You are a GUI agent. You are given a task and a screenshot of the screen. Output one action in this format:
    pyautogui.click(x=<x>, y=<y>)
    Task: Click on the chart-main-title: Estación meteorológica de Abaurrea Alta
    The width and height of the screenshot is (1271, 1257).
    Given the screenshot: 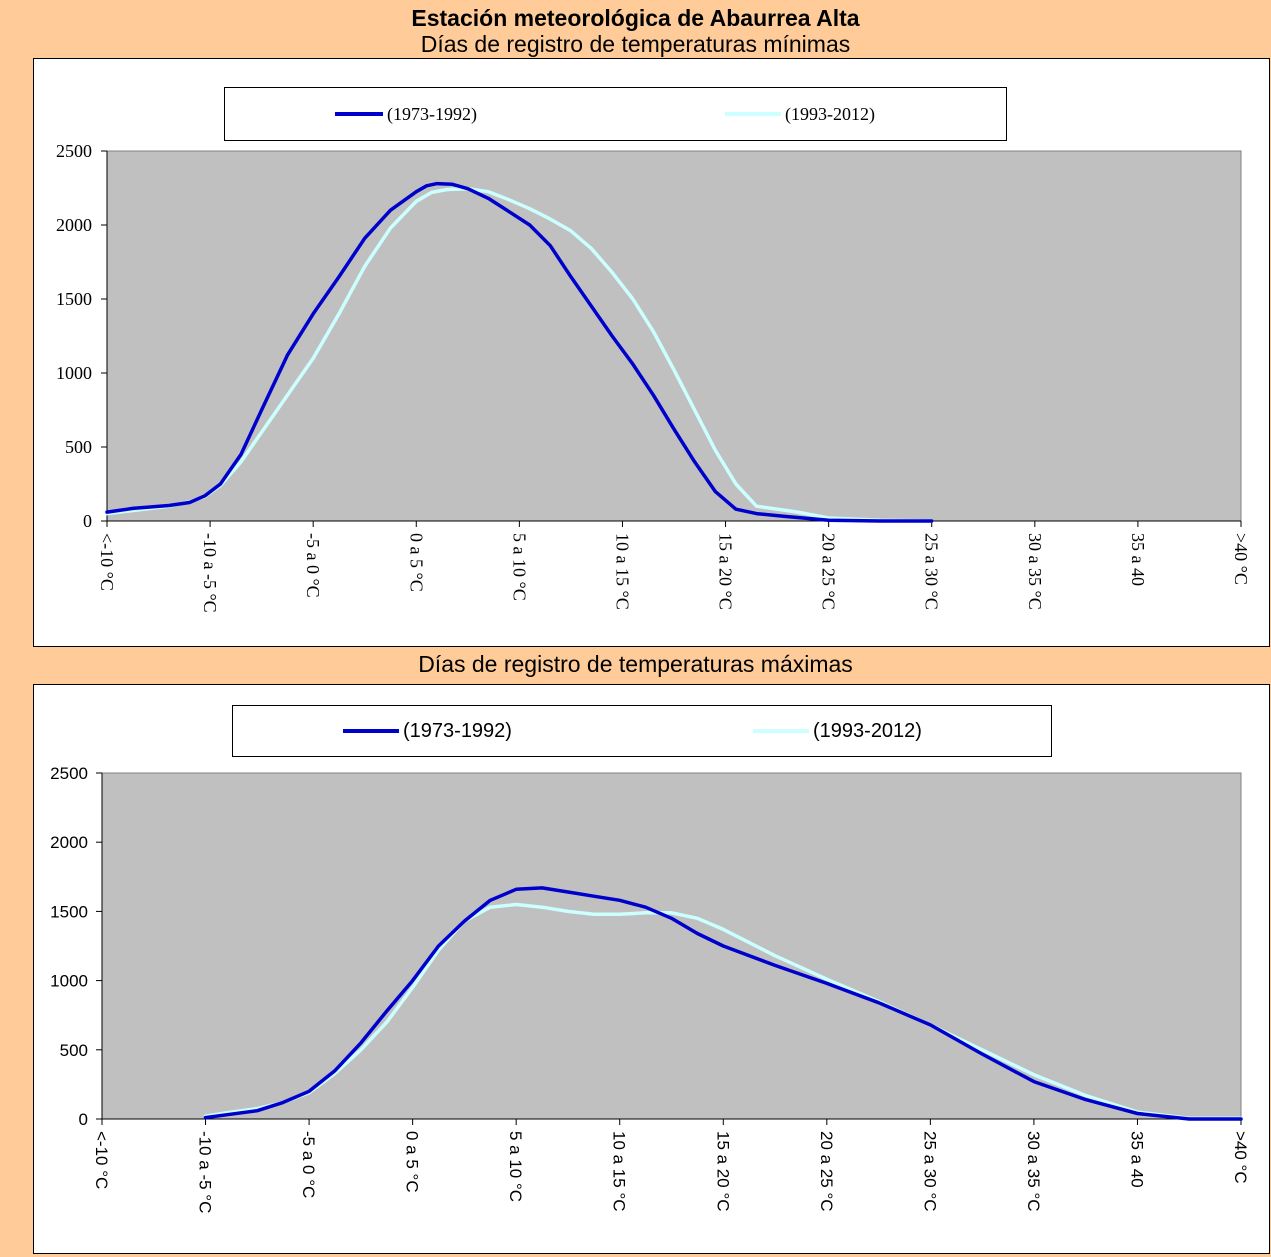 What is the action you would take?
    pyautogui.click(x=635, y=18)
    